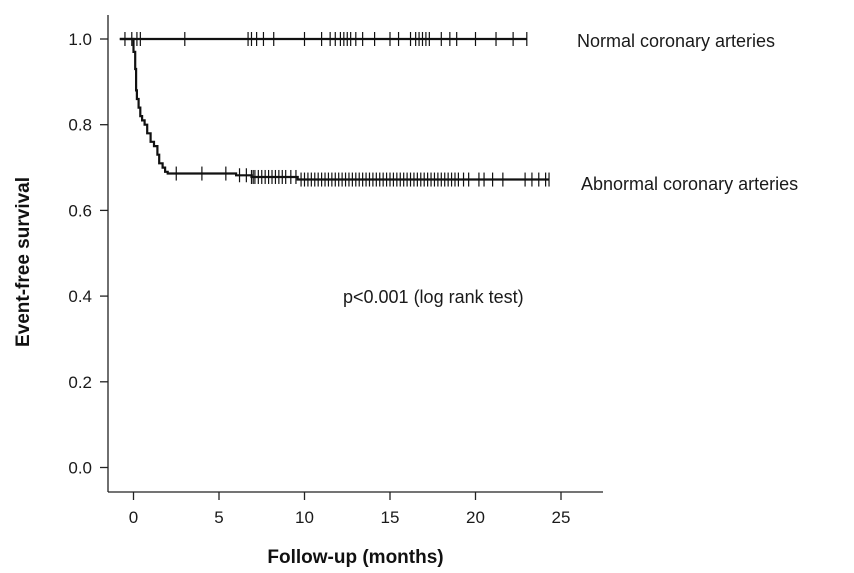 This screenshot has height=573, width=854. I want to click on series-label-normal: Normal coronary arteries, so click(676, 41).